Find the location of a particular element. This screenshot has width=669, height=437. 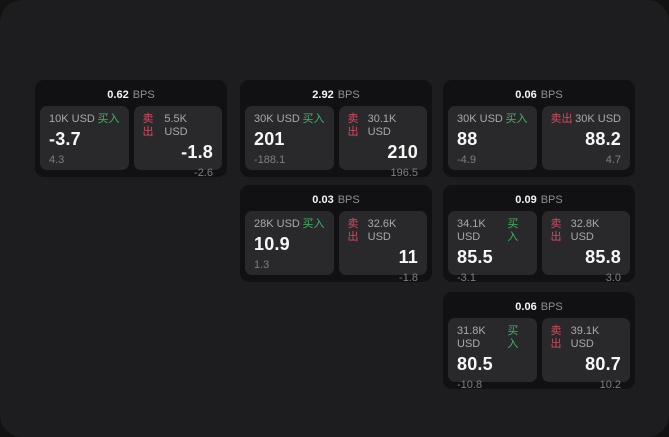

sell-size-label: 5.5K USD is located at coordinates (176, 125).